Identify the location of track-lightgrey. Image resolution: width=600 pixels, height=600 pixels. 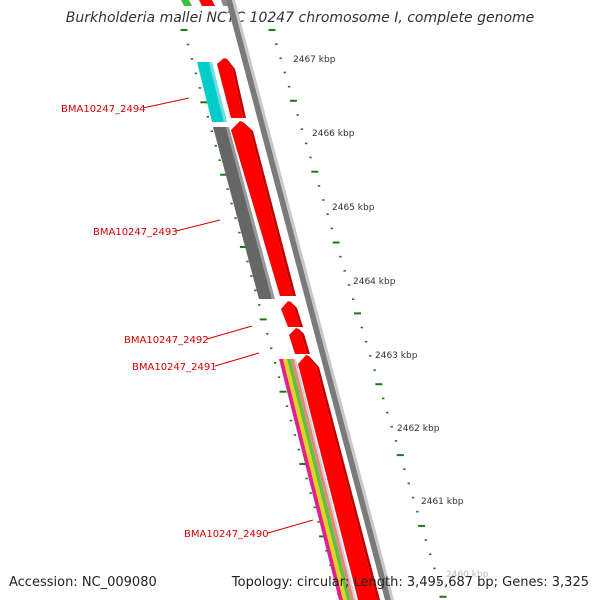
(325, 479).